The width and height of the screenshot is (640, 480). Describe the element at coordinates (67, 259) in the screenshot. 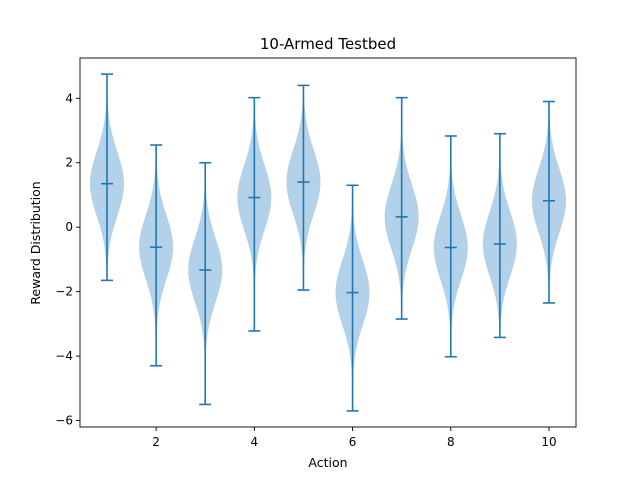

I see `y-axis-ticks: −6 −4 −2 0 2 4` at that location.